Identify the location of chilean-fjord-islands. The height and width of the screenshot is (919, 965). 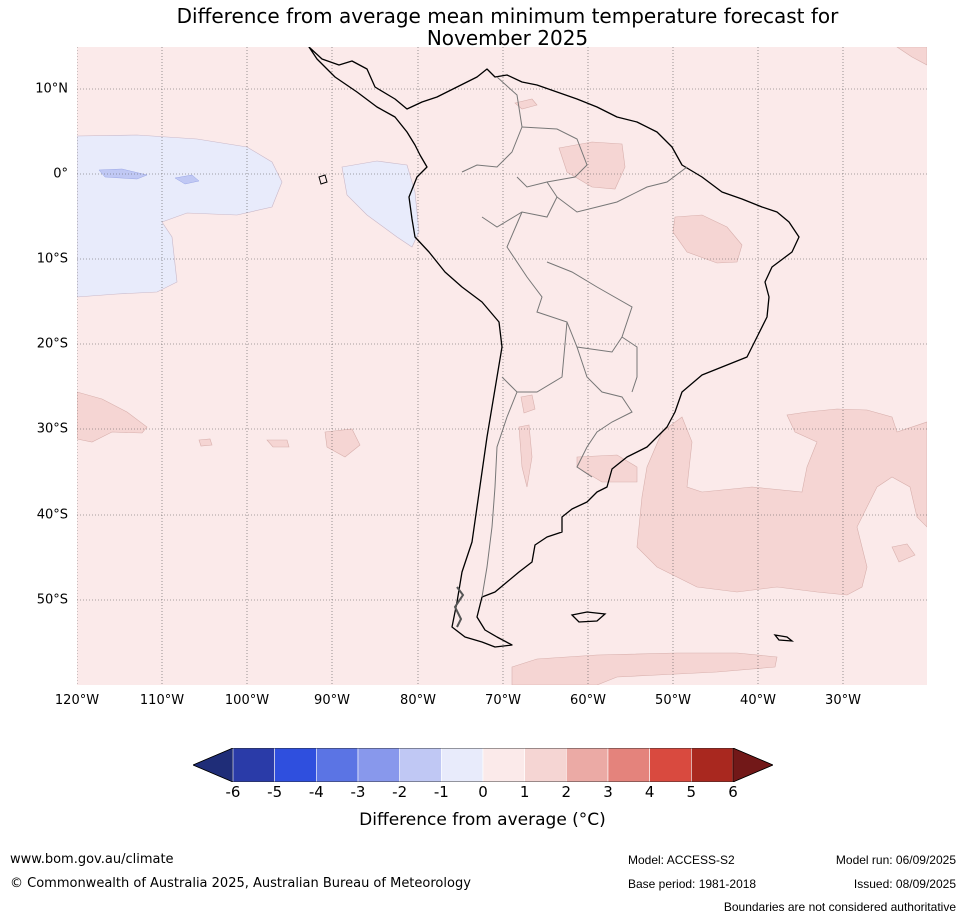
(459, 607).